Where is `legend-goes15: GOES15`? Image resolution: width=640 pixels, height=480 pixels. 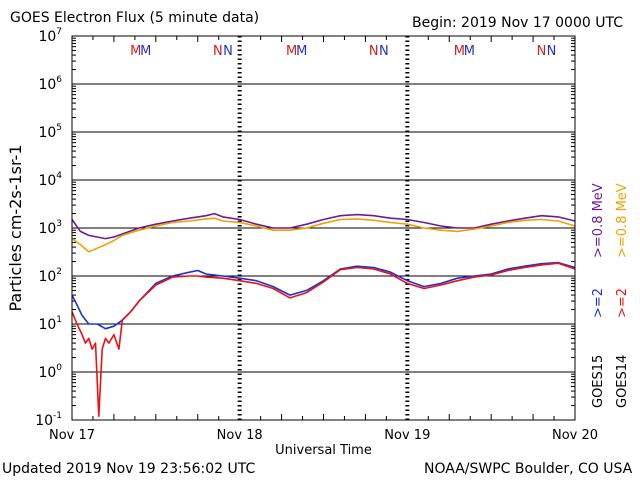 legend-goes15: GOES15 is located at coordinates (598, 381).